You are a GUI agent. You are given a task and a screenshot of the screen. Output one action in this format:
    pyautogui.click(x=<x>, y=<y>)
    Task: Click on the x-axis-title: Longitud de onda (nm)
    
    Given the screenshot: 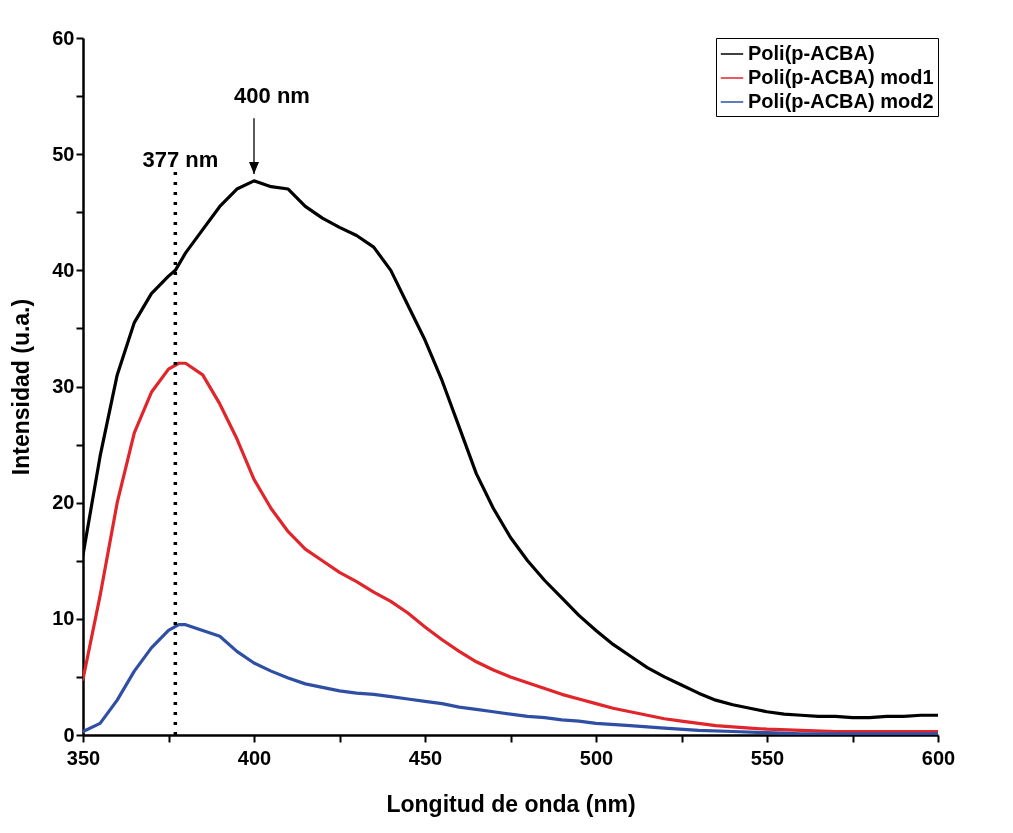 What is the action you would take?
    pyautogui.click(x=511, y=803)
    